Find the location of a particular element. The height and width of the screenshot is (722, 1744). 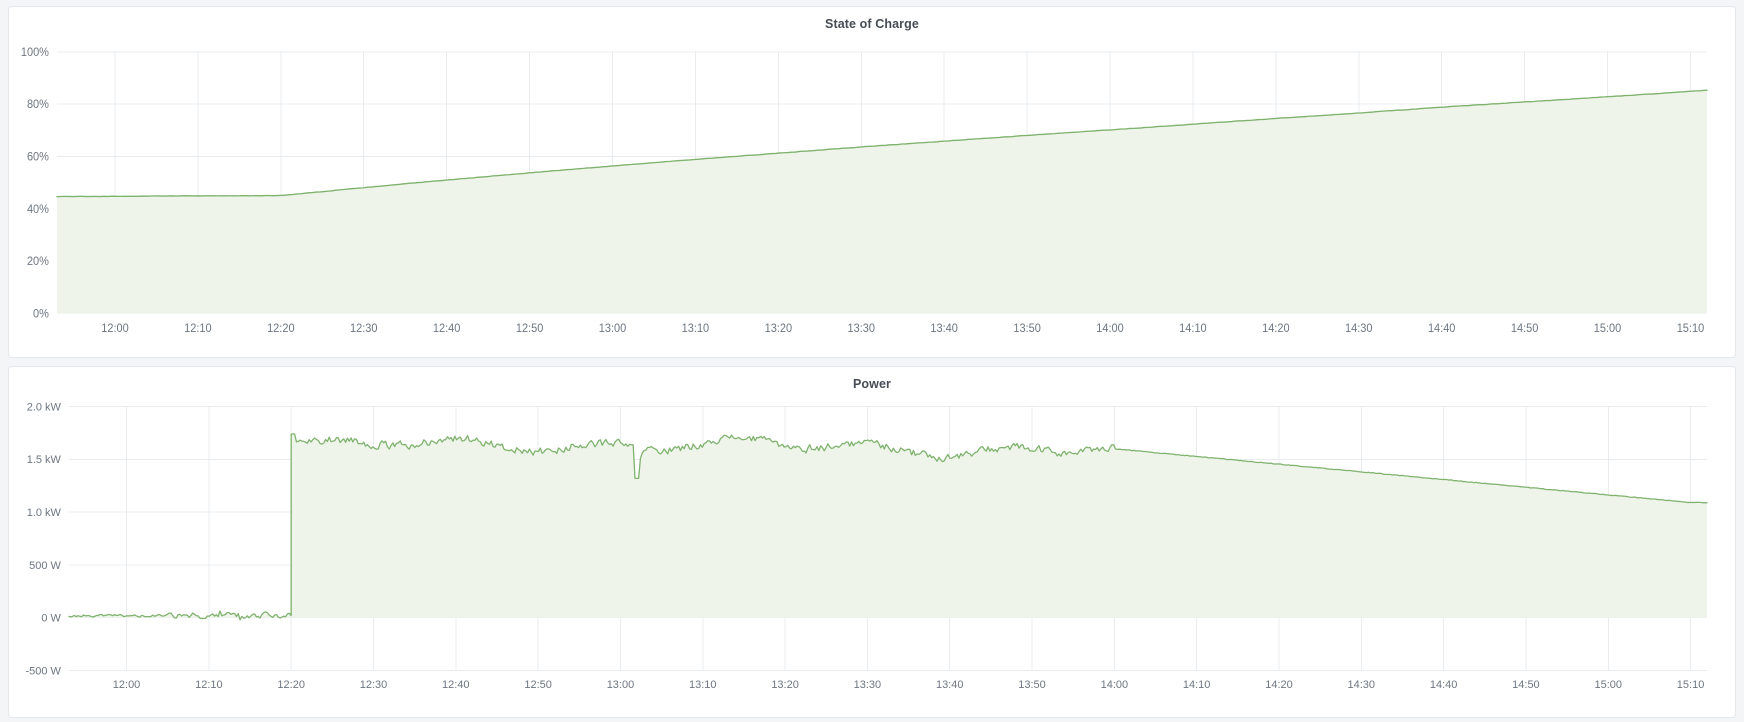

y-axis-tick-label: 1.0 kW is located at coordinates (44, 513).